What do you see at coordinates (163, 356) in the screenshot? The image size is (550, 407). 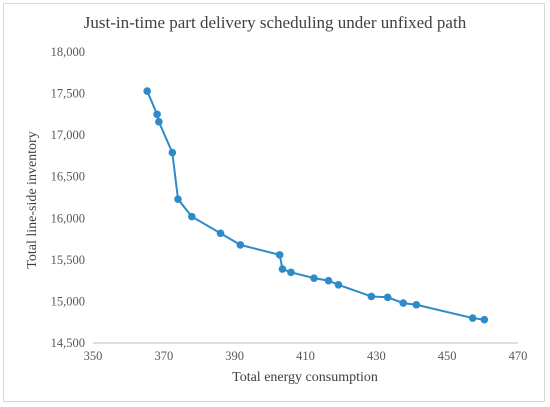 I see `x-tick-label: 370` at bounding box center [163, 356].